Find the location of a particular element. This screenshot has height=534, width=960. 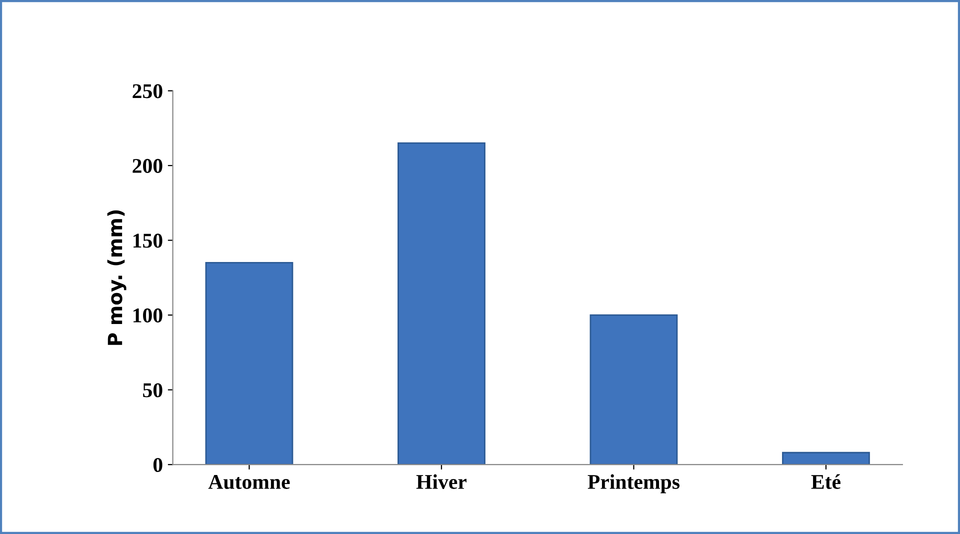

y-tick-label: 250 is located at coordinates (147, 91).